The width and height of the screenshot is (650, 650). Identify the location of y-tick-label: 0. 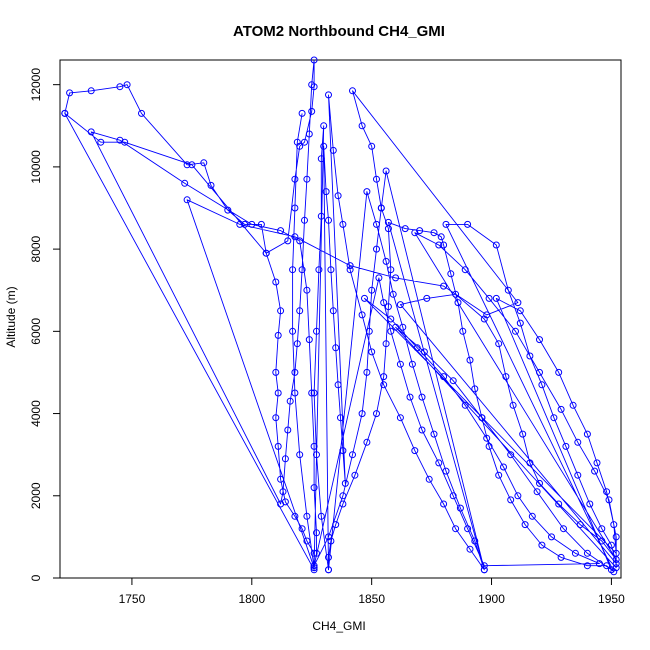
(36, 577).